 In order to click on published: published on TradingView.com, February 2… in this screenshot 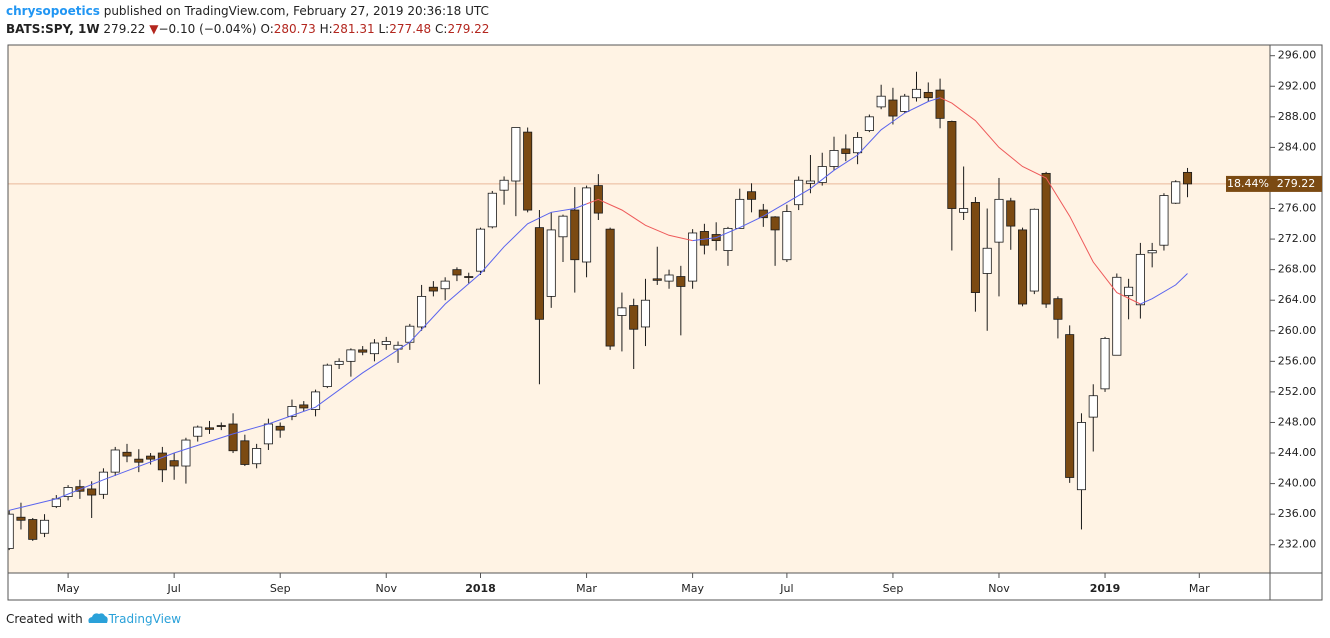, I will do `click(296, 11)`.